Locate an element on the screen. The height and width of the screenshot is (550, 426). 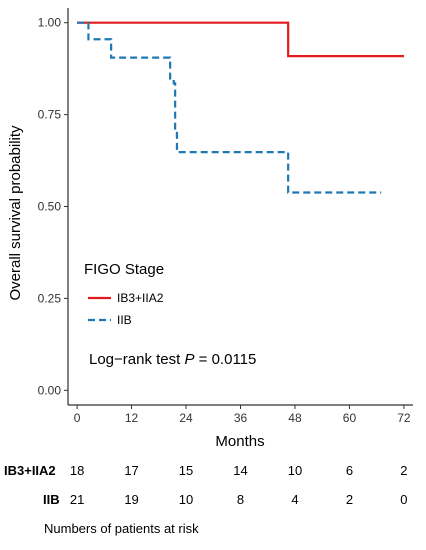
risk-cell: 18 is located at coordinates (77, 470).